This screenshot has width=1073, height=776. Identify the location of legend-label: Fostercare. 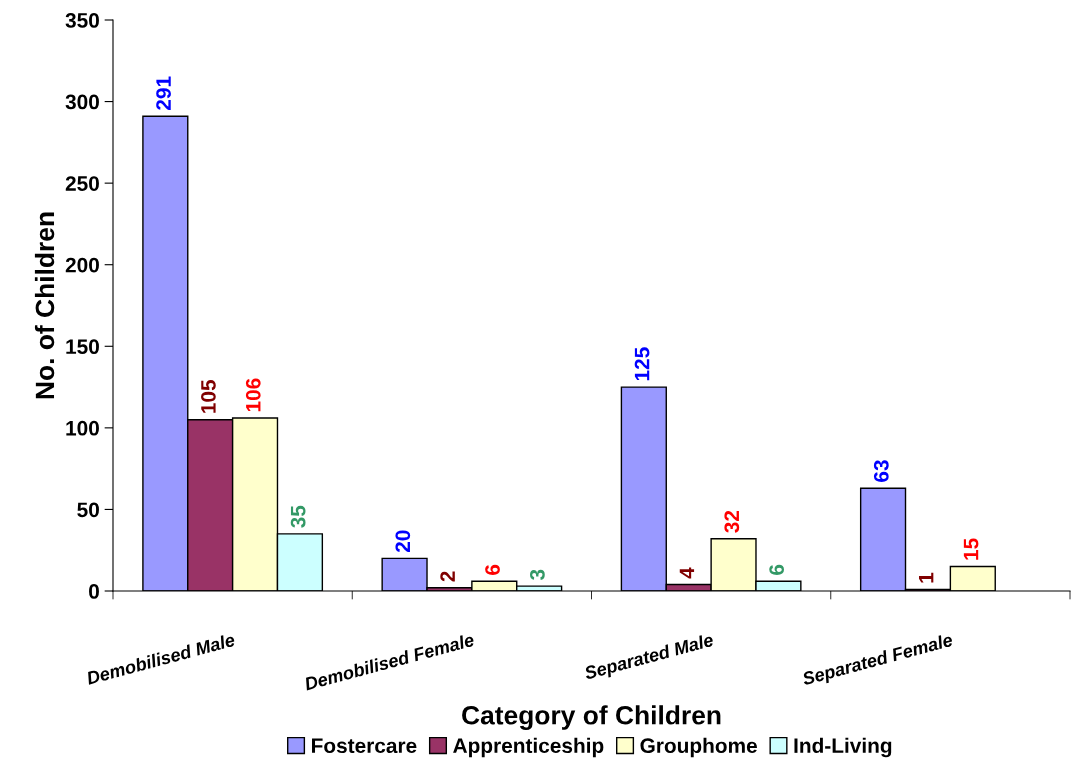
(364, 746).